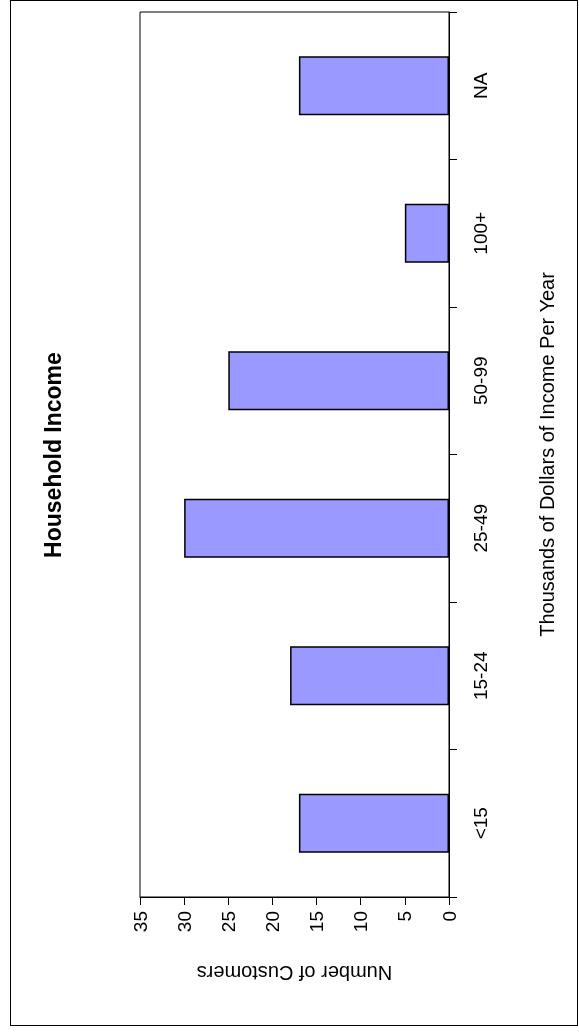 This screenshot has height=1033, width=579. Describe the element at coordinates (361, 922) in the screenshot. I see `x-tick-label: 10` at that location.